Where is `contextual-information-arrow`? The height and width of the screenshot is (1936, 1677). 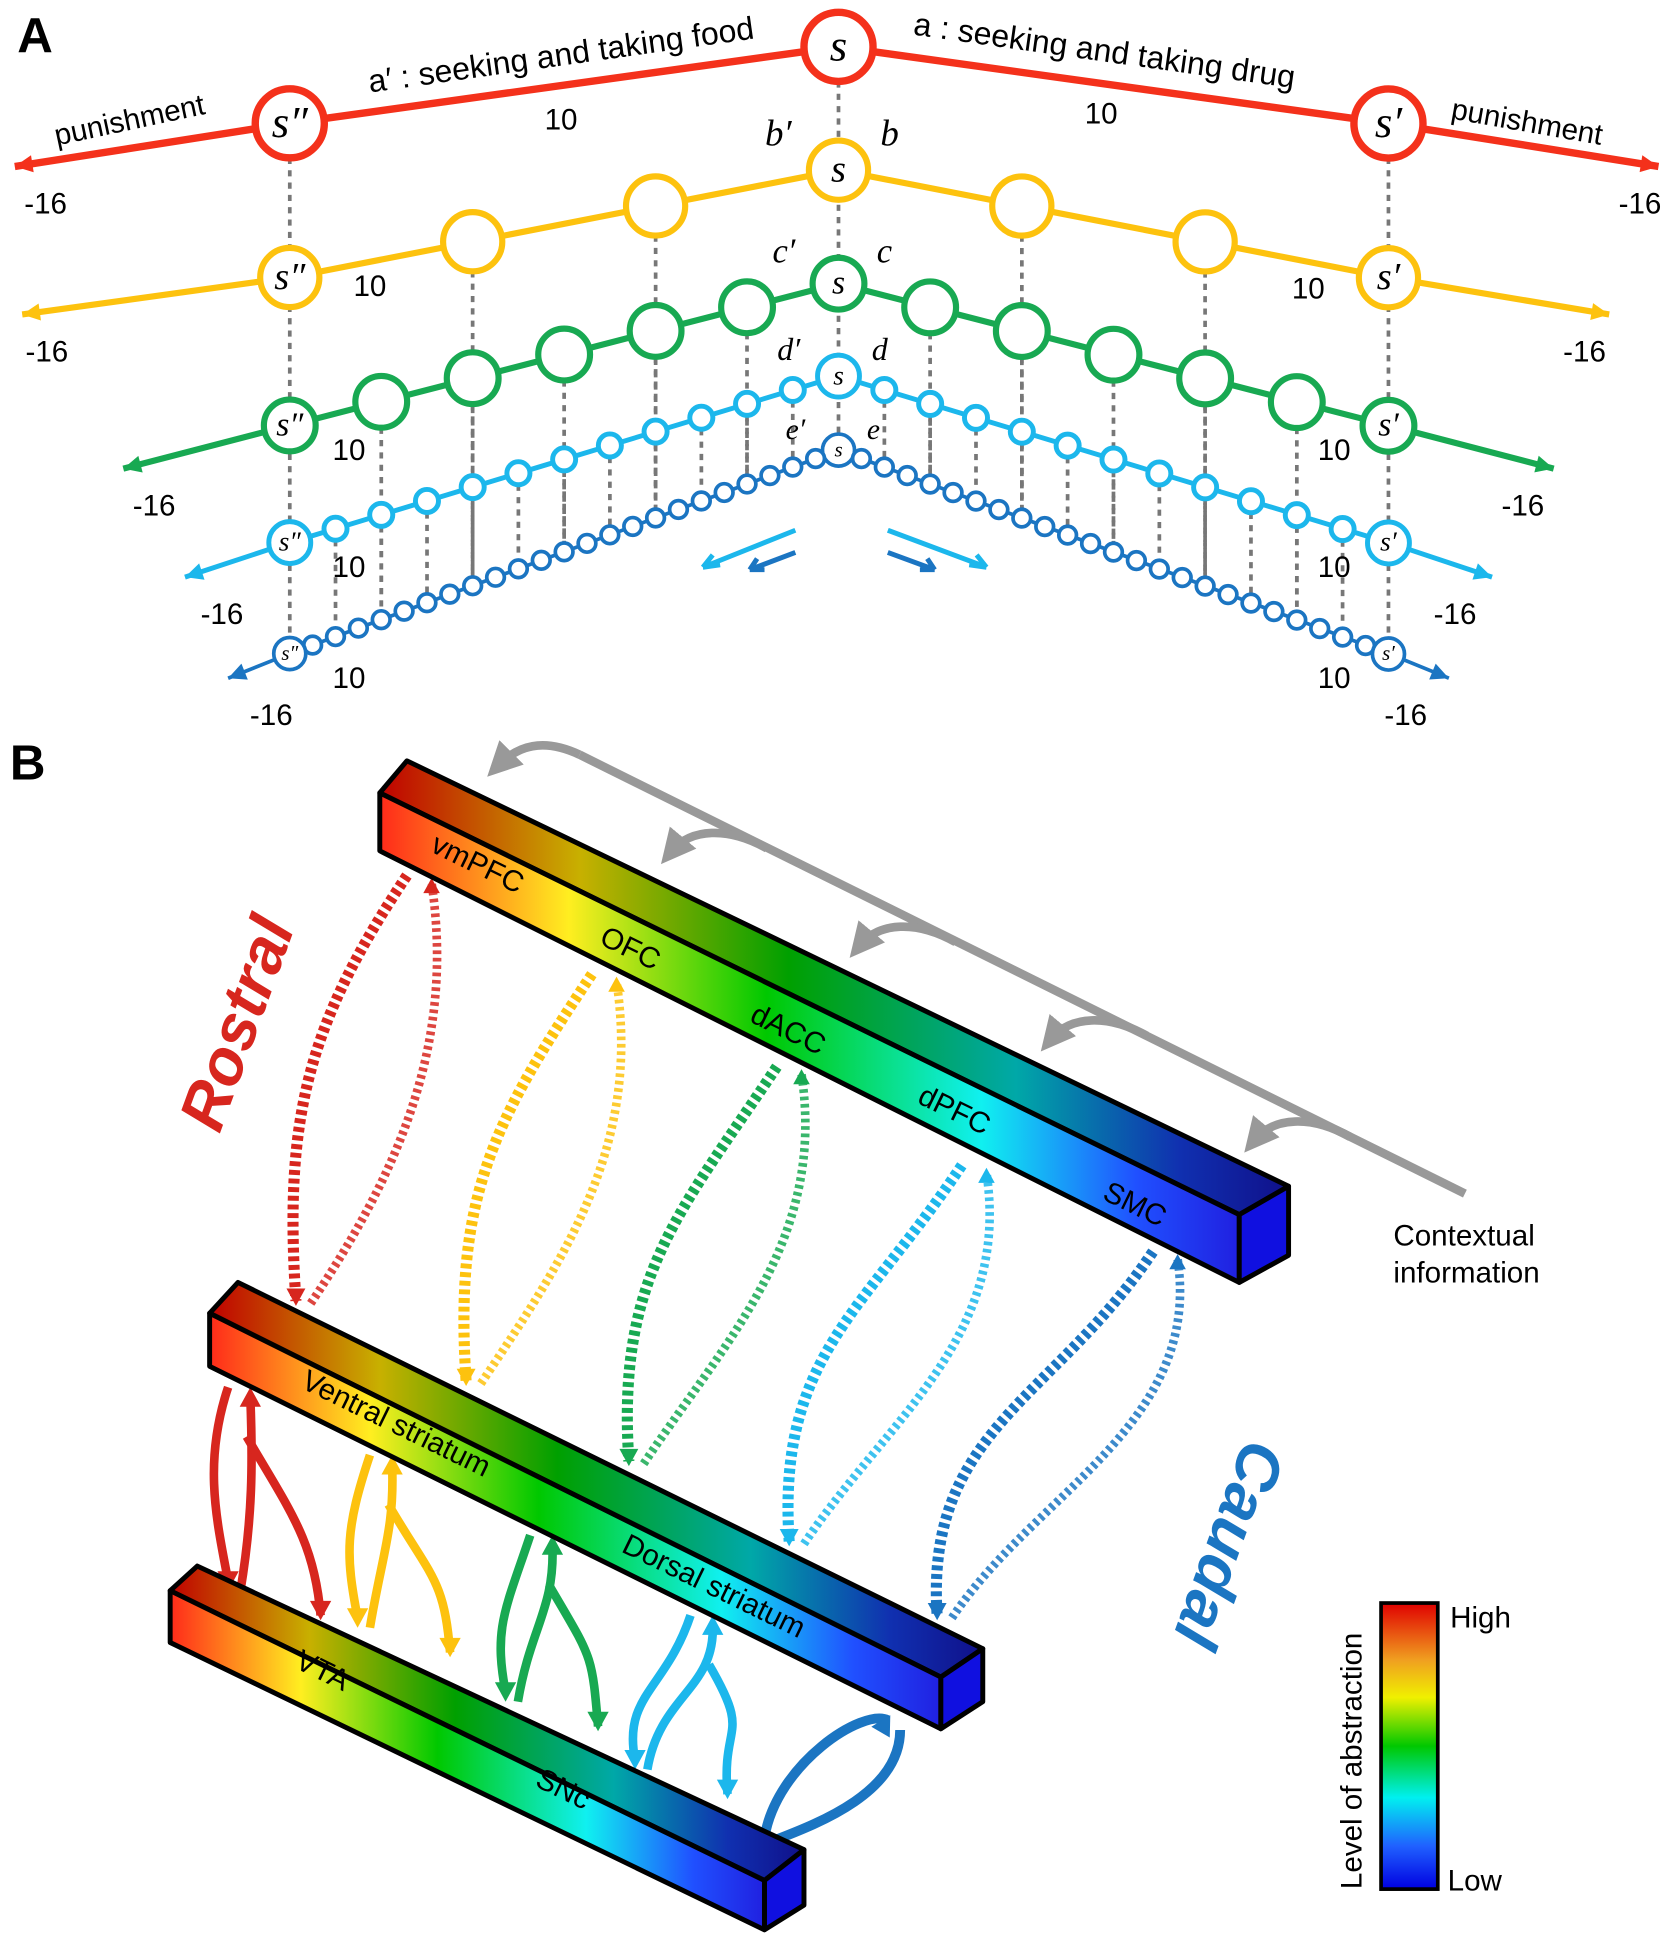 contextual-information-arrow is located at coordinates (977, 969).